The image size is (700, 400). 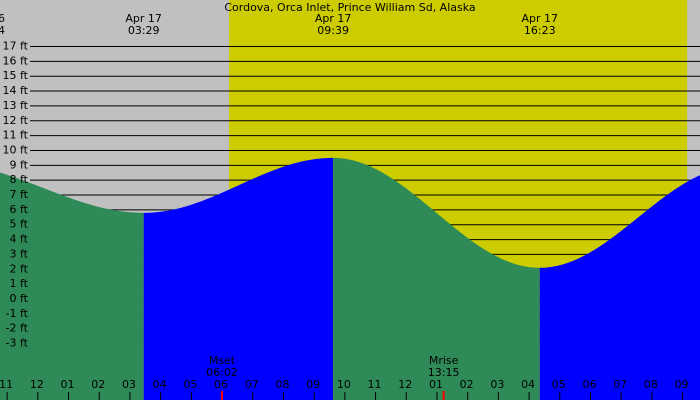 I want to click on y-tick-label: 13 ft, so click(x=16, y=105).